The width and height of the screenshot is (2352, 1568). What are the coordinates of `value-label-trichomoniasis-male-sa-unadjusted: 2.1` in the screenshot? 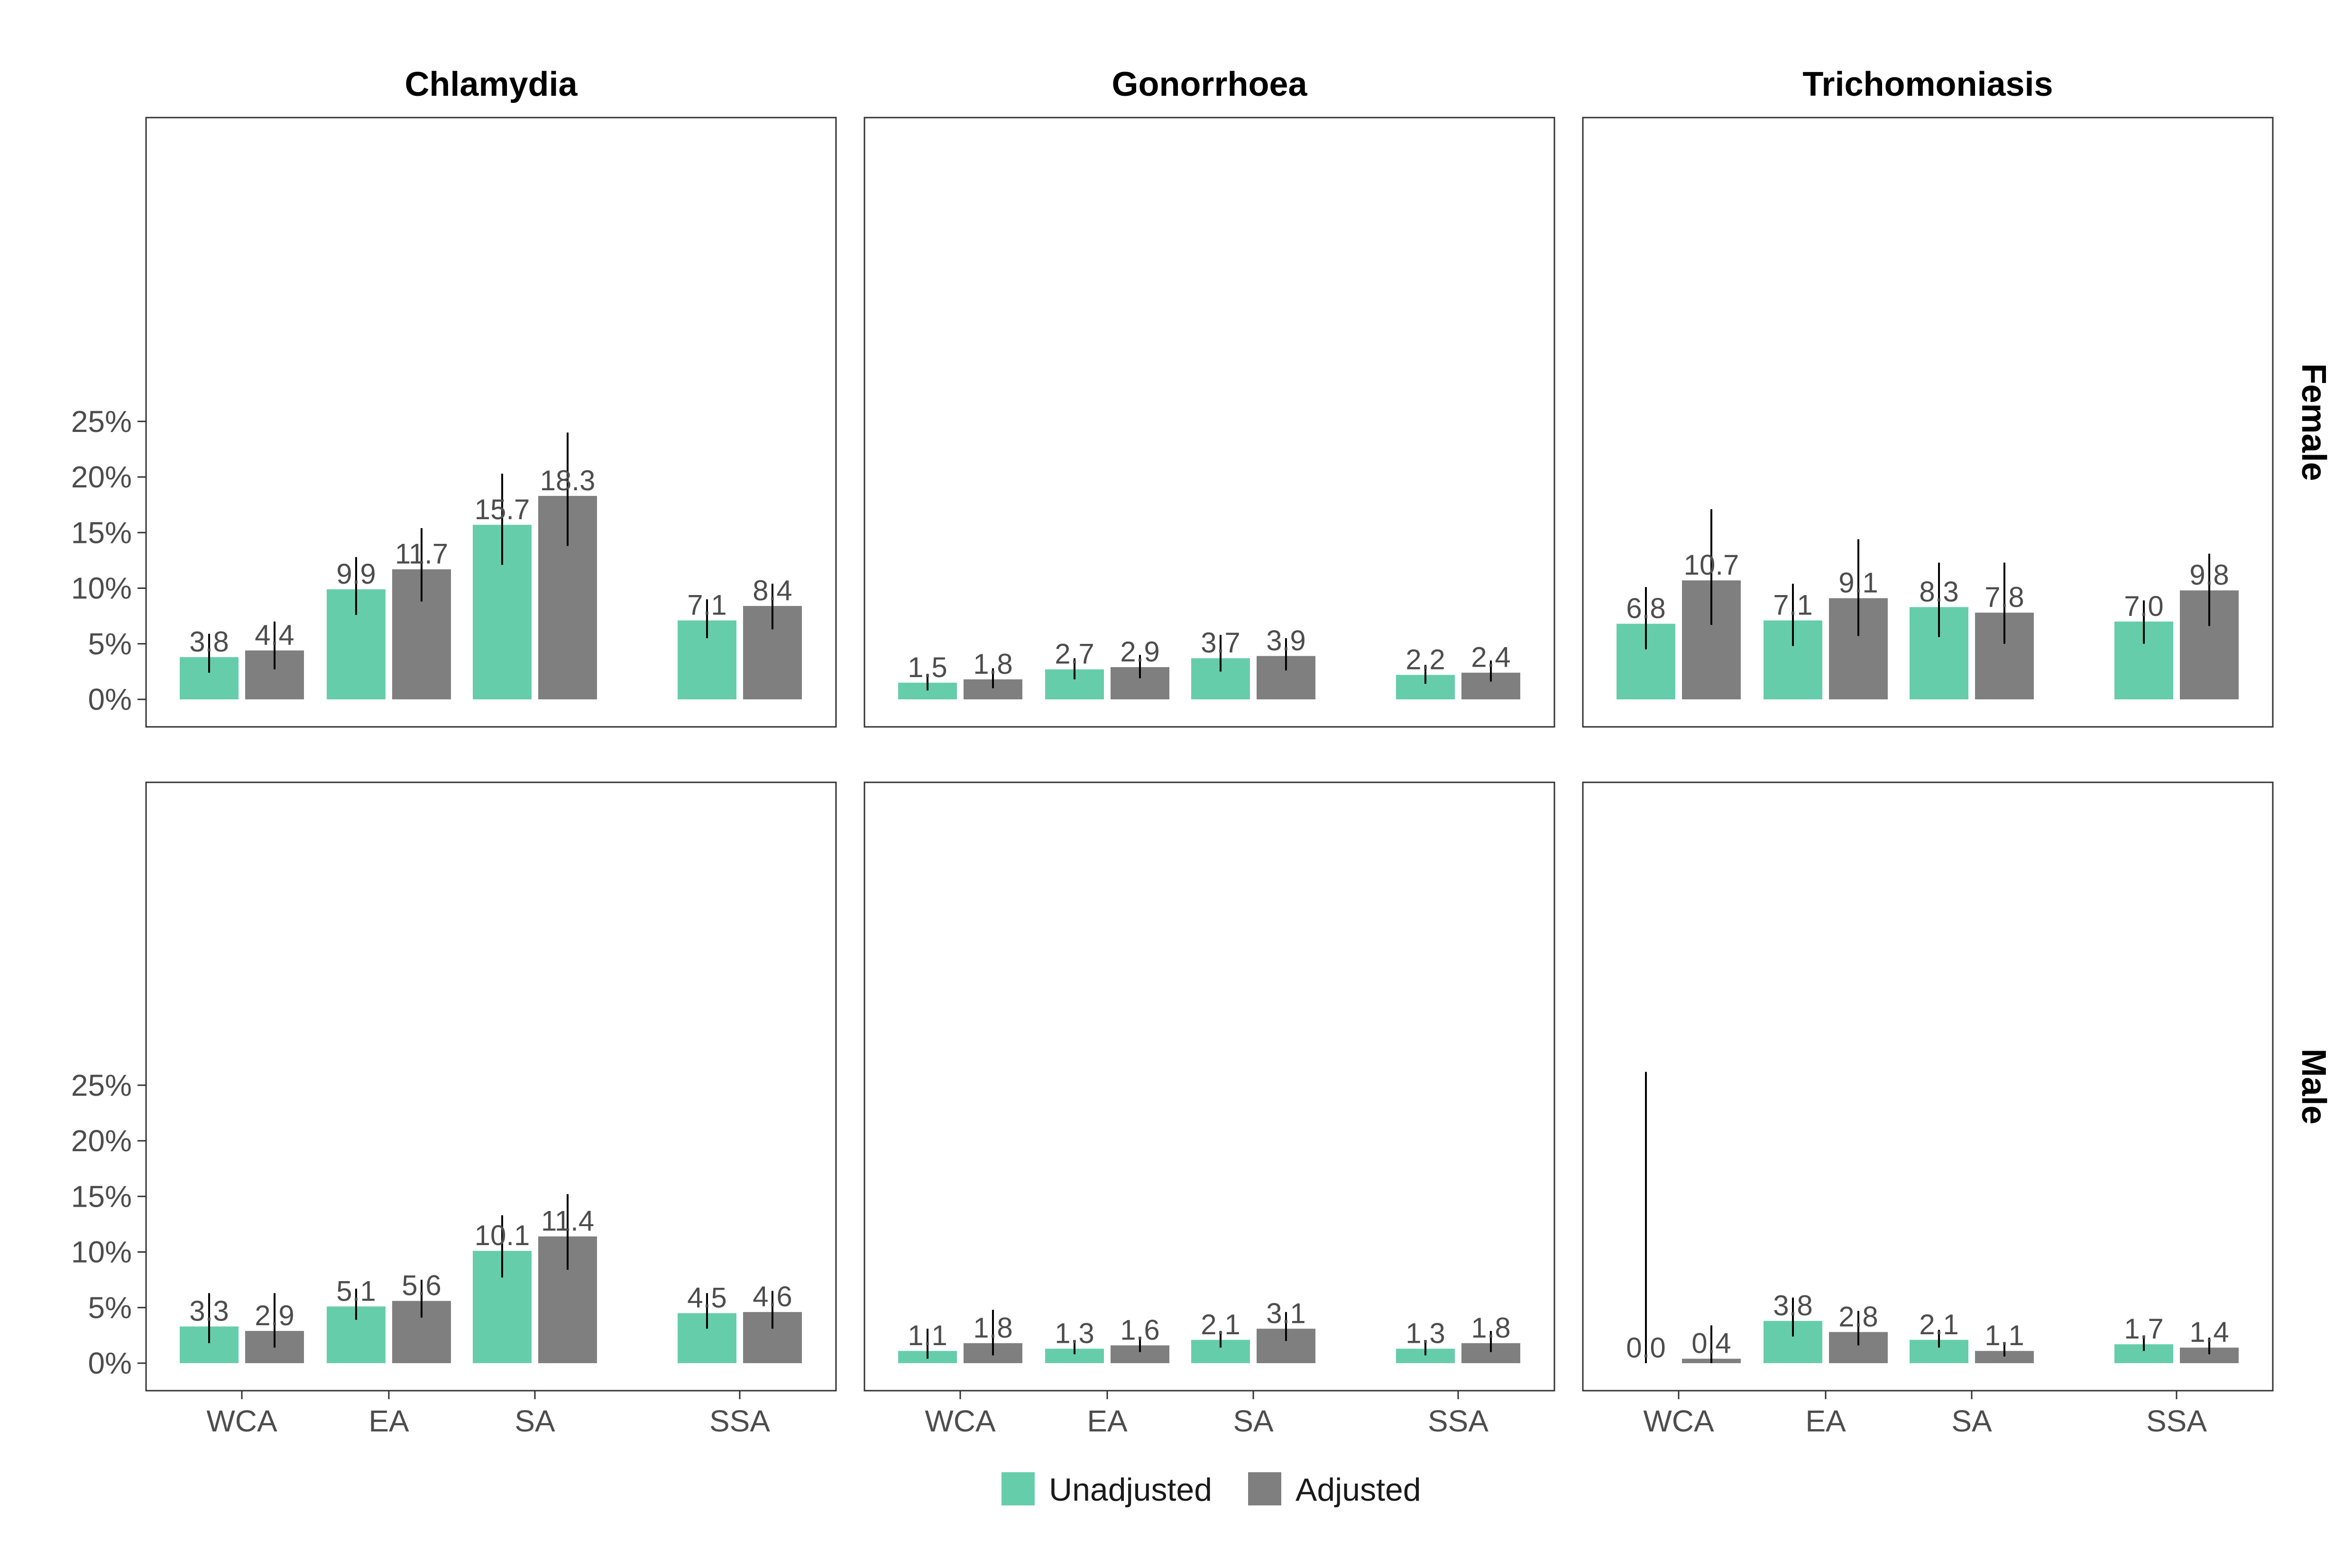 It's located at (1938, 1324).